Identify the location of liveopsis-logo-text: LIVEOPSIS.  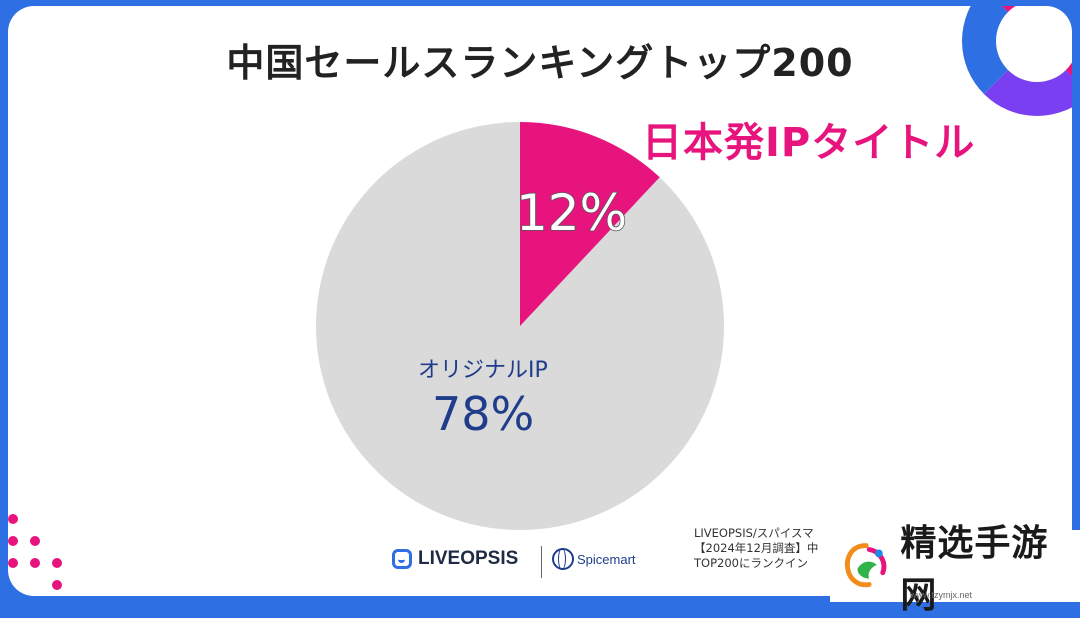
(468, 558).